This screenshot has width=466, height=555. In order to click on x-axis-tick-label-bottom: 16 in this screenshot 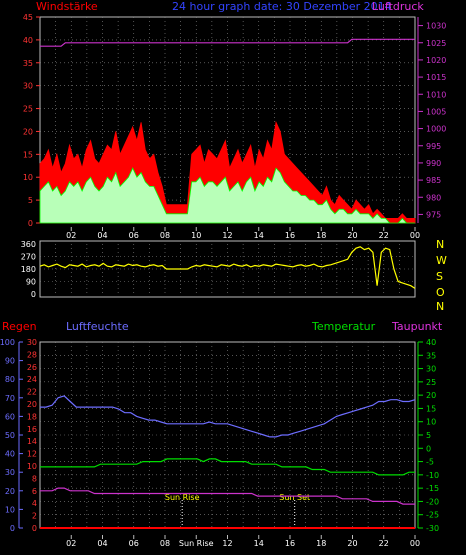, I will do `click(290, 543)`.